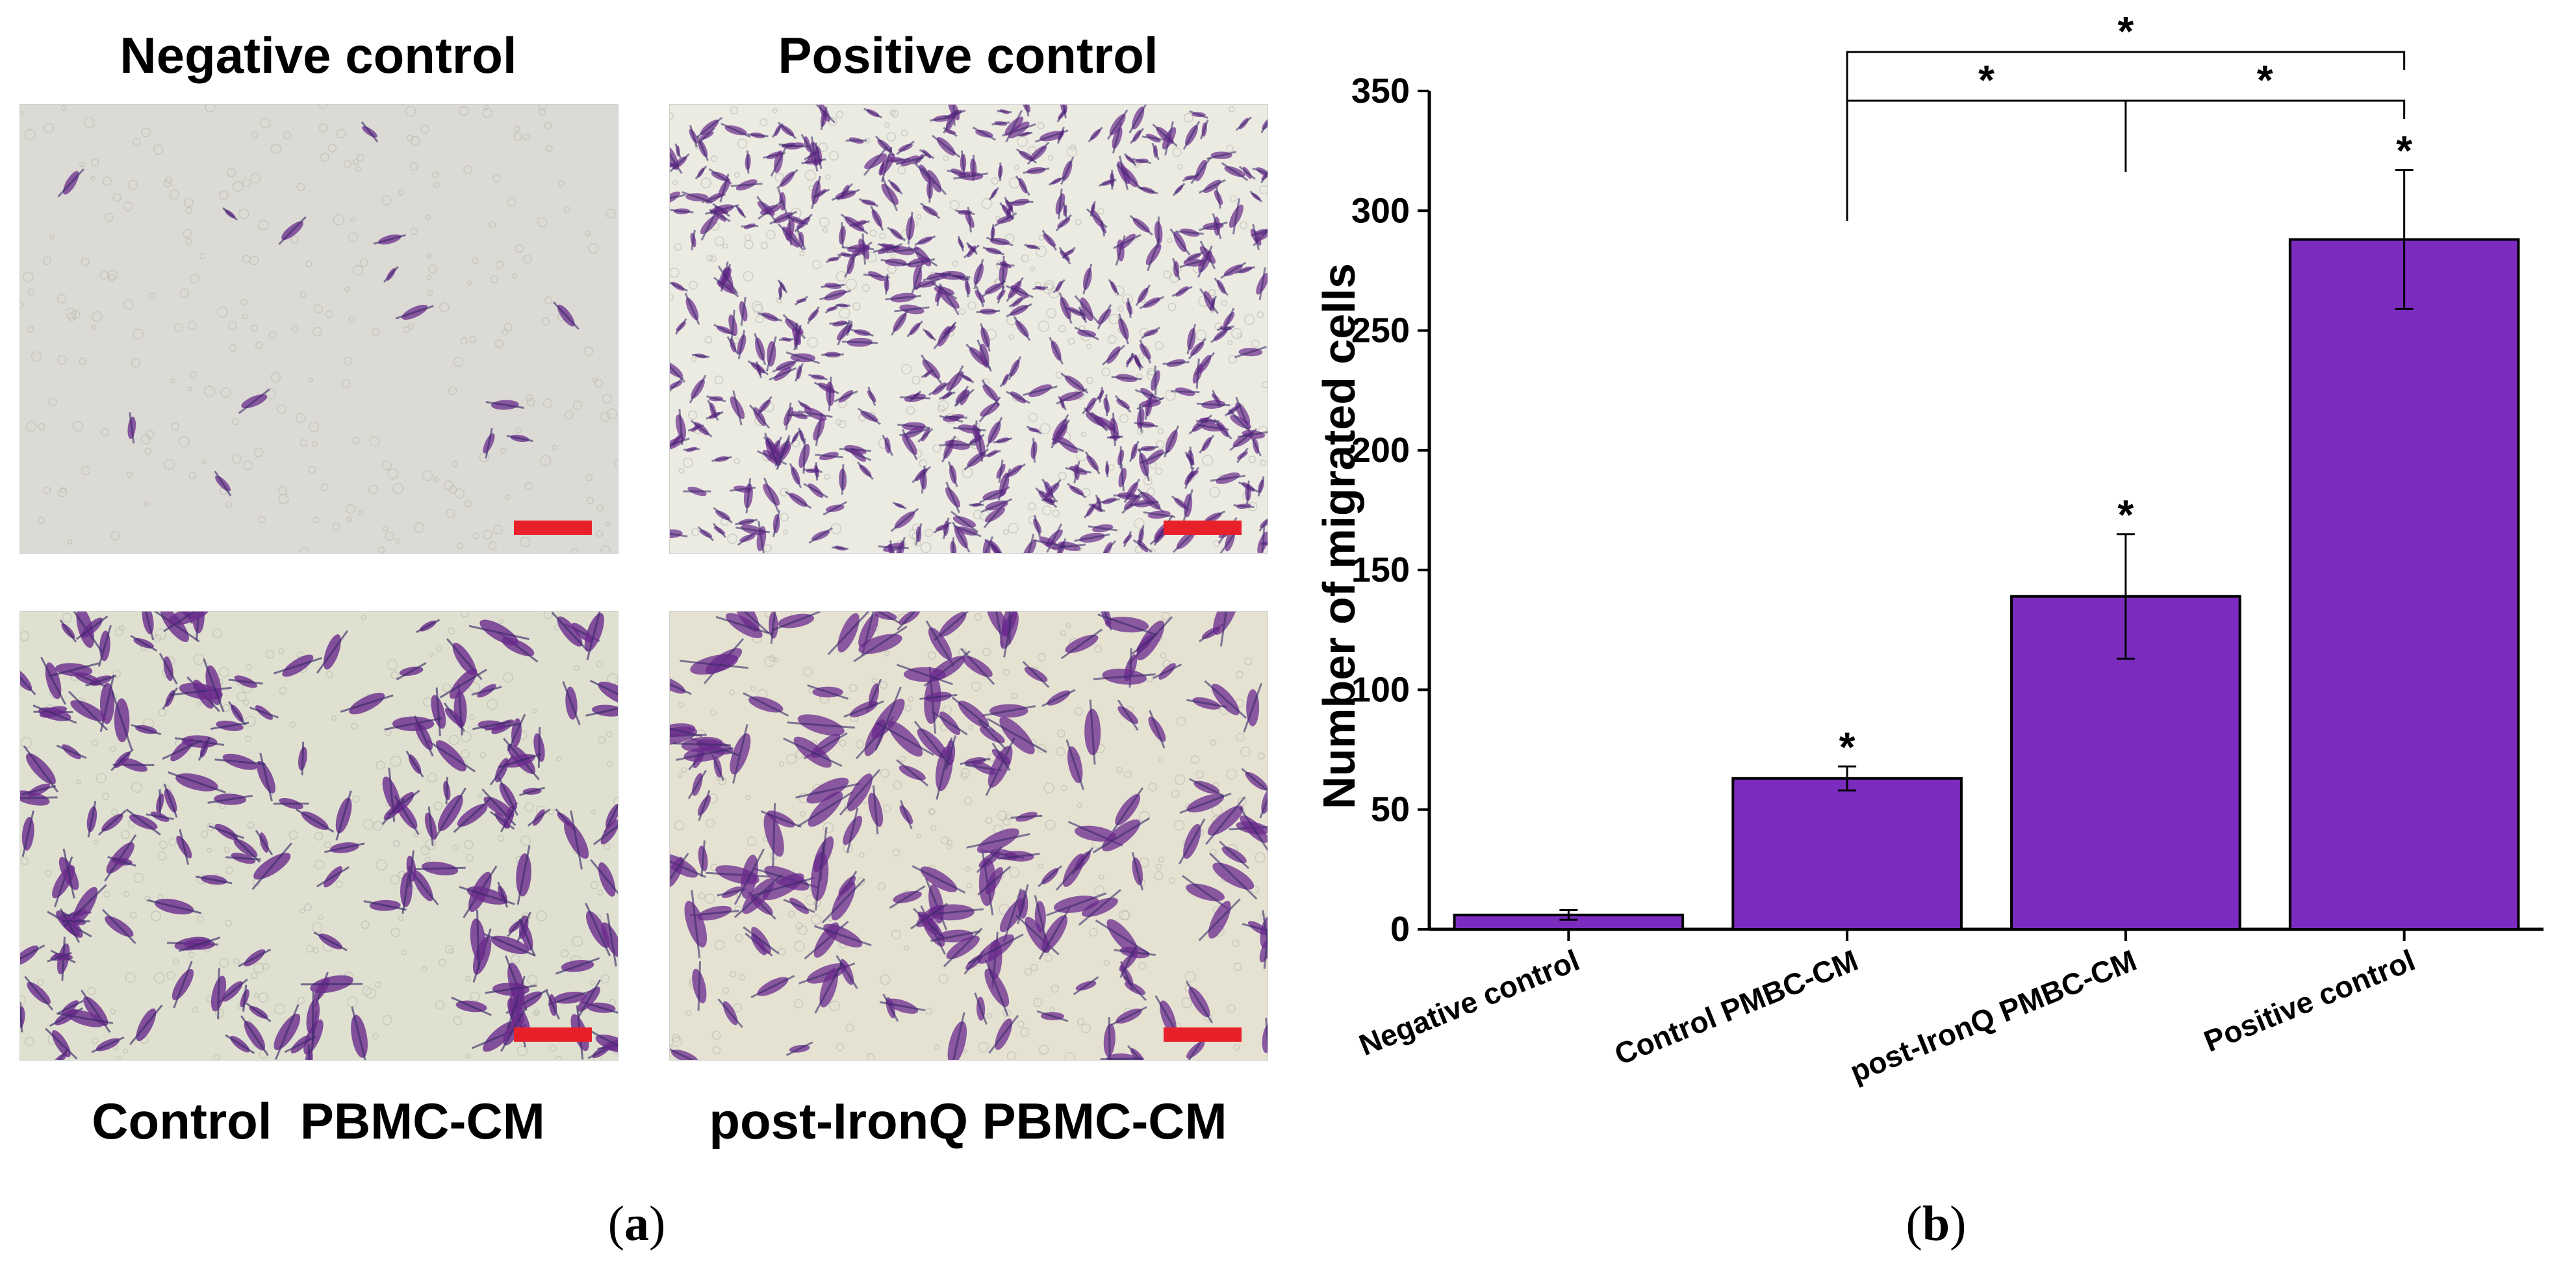 This screenshot has width=2576, height=1264. Describe the element at coordinates (1380, 210) in the screenshot. I see `y-tick-label: 300` at that location.